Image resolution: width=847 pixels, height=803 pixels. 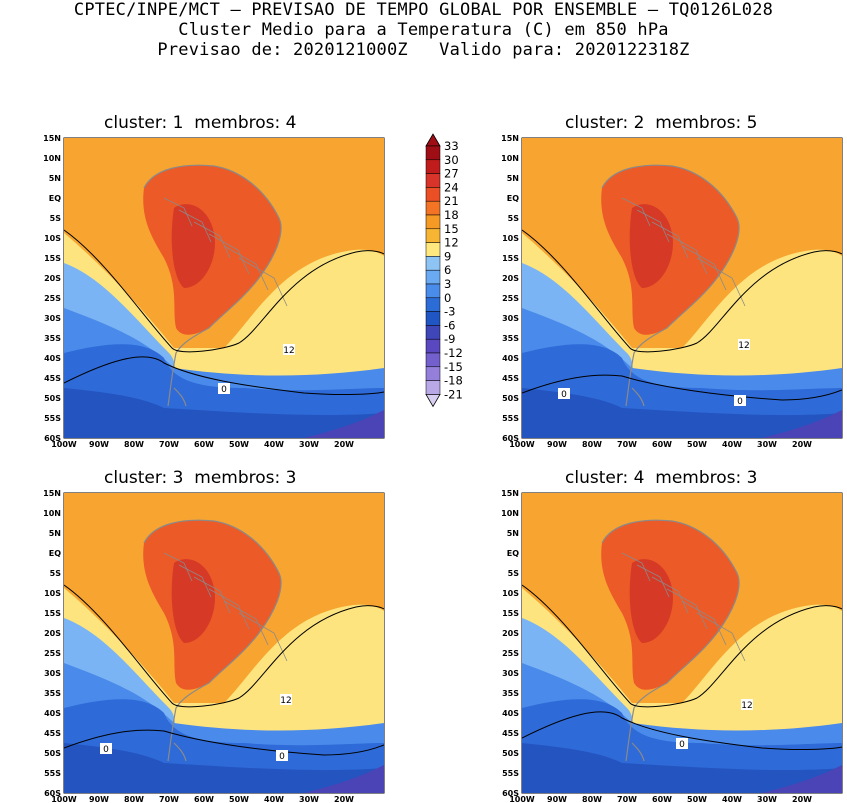 I want to click on lon-tick-label: 60W, so click(x=204, y=444).